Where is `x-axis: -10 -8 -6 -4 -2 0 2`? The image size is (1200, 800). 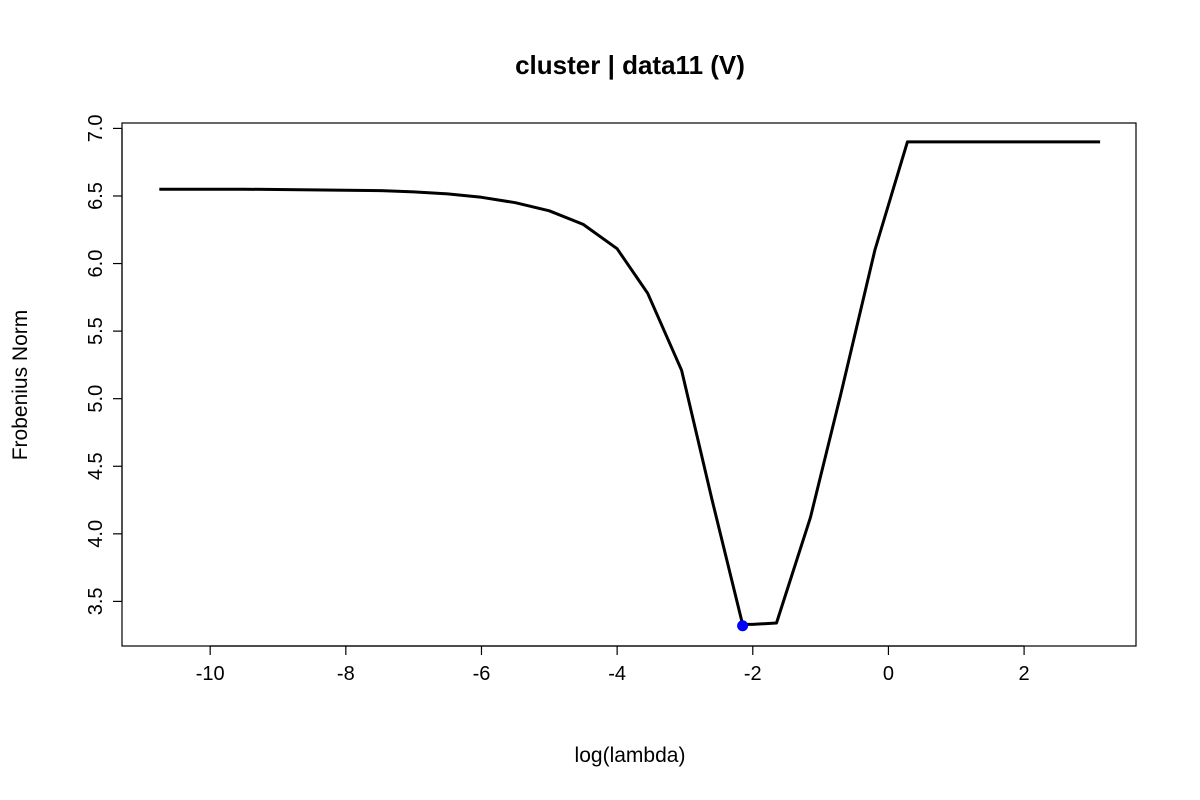 x-axis: -10 -8 -6 -4 -2 0 2 is located at coordinates (613, 665).